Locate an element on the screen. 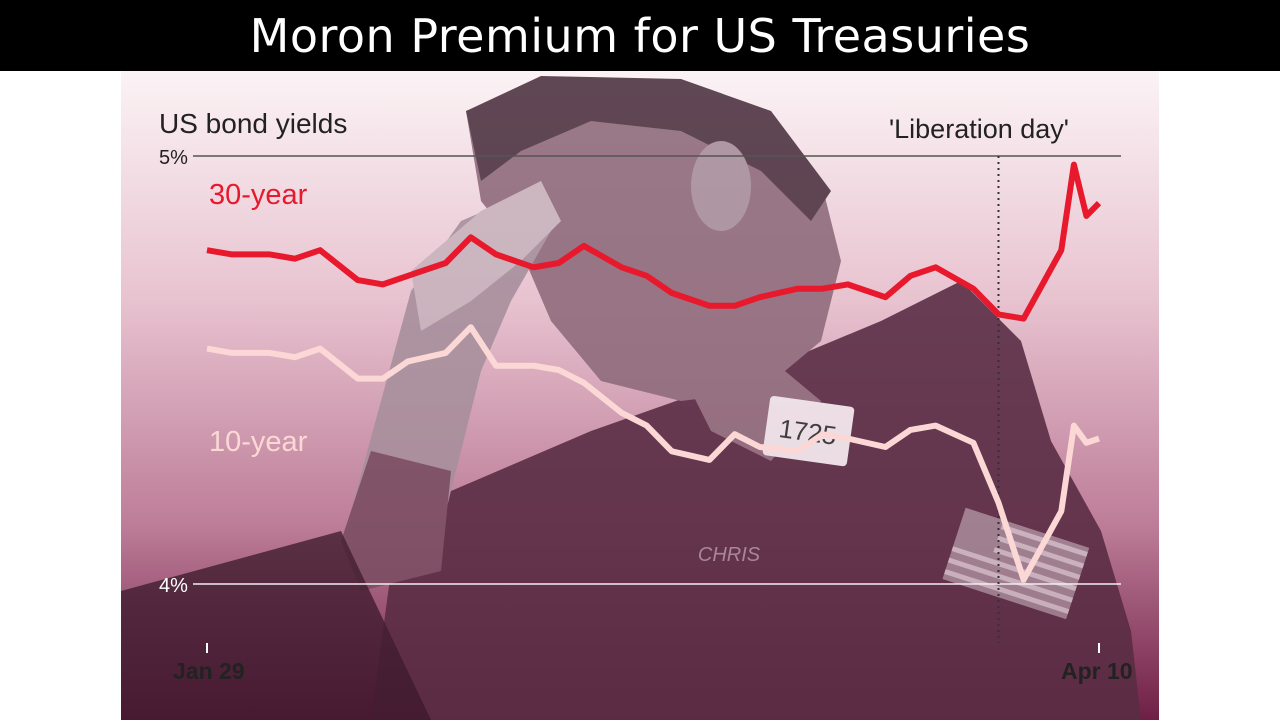  trader-sleeve is located at coordinates (396, 521).